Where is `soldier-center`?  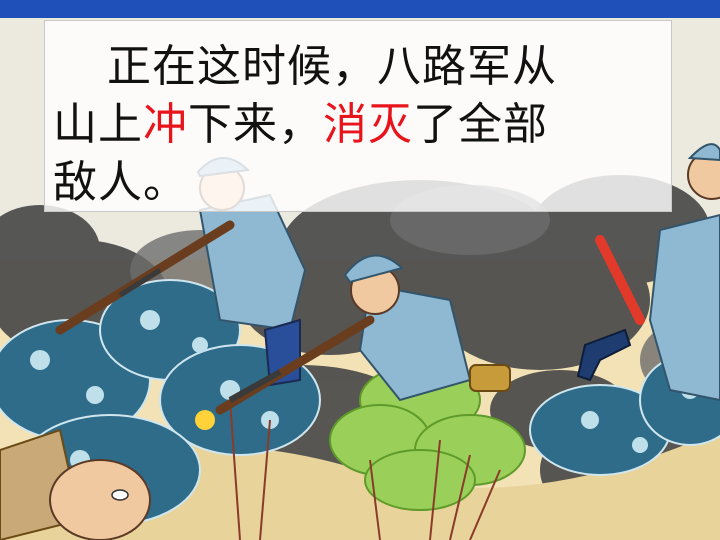 soldier-center is located at coordinates (353, 342).